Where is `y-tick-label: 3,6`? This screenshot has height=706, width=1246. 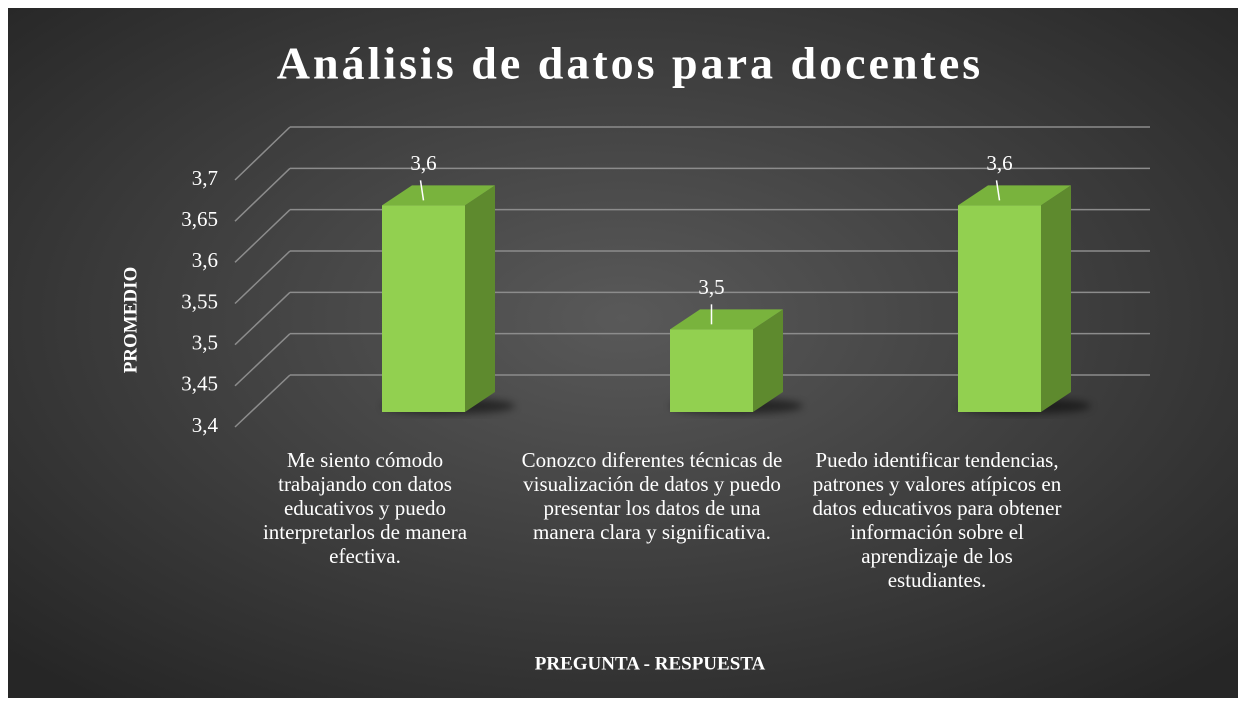 y-tick-label: 3,6 is located at coordinates (205, 260).